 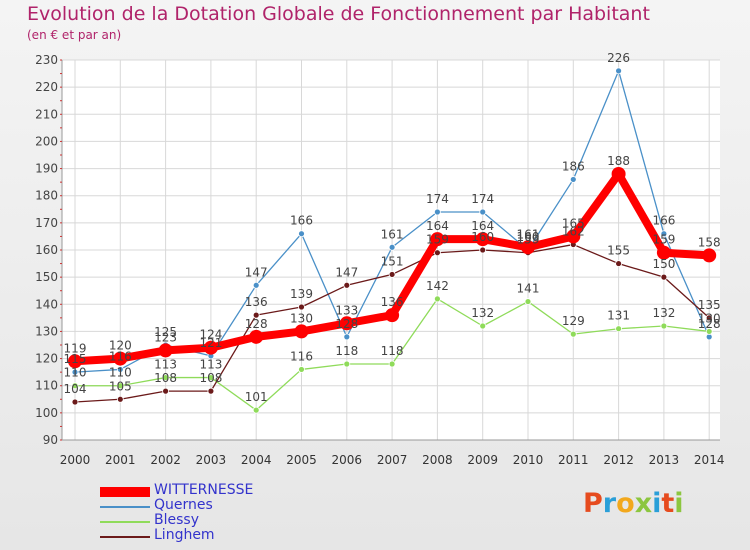 I want to click on data-label-blessy: 118, so click(x=346, y=351).